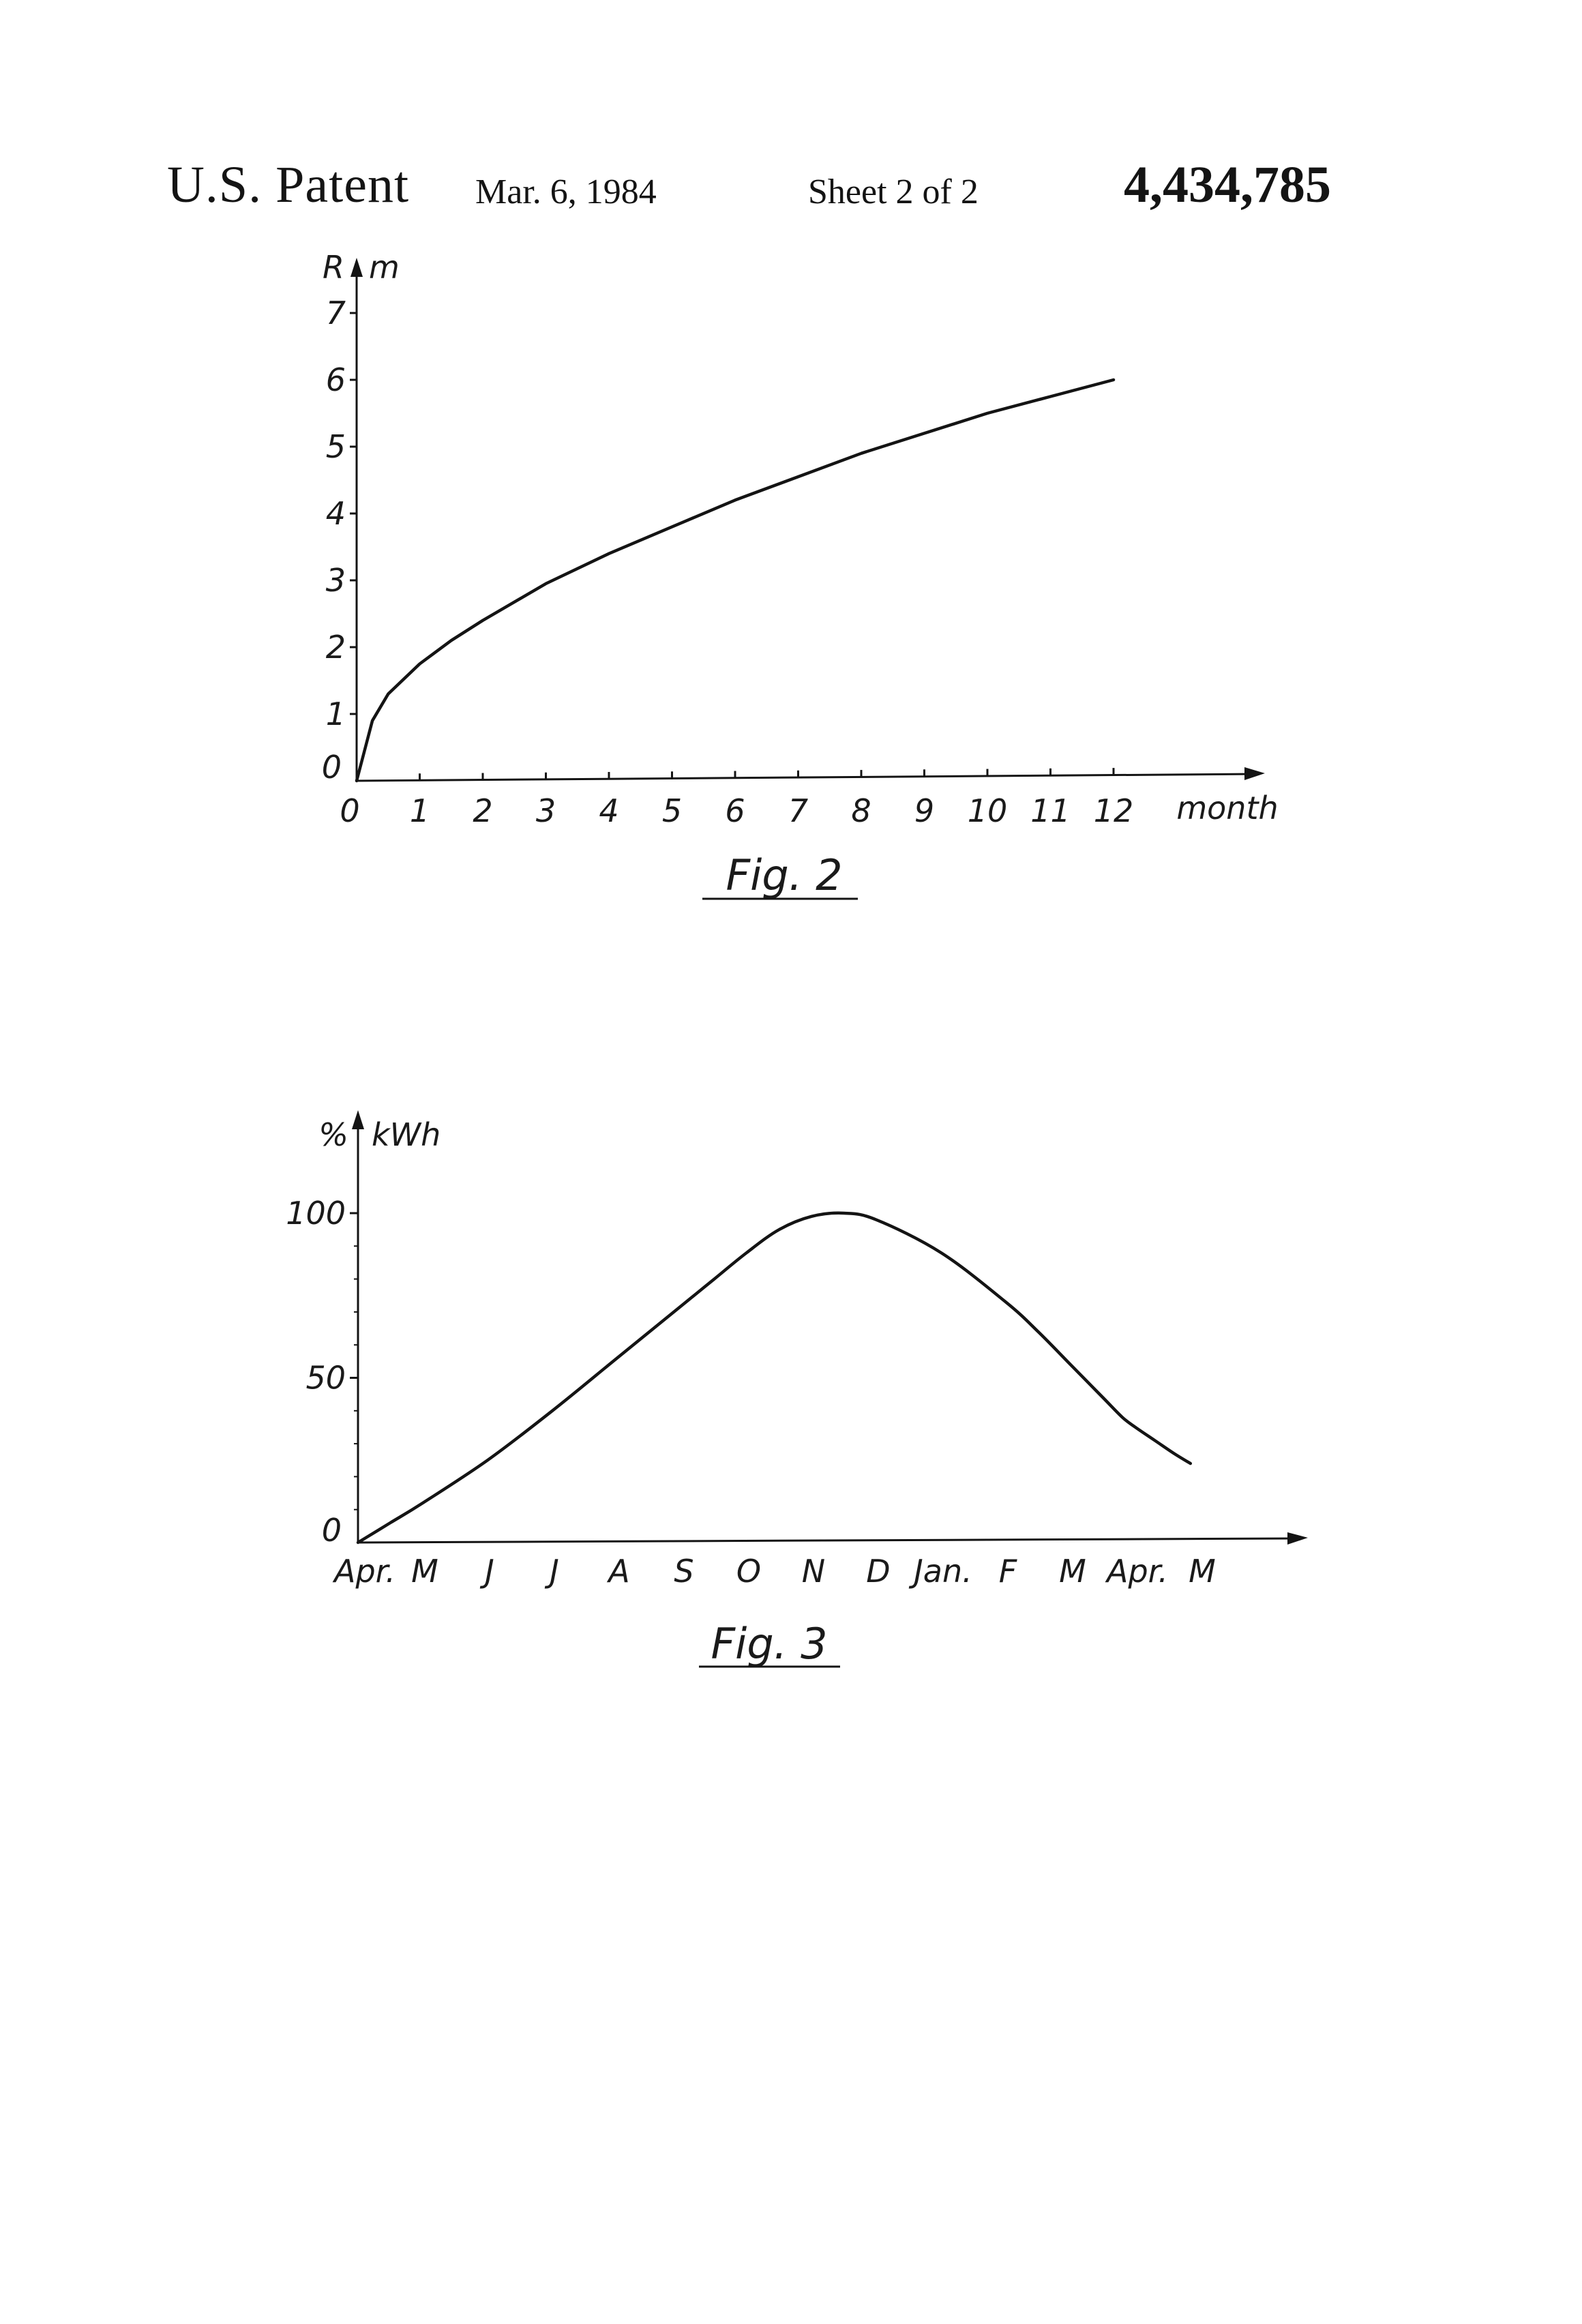 Image resolution: width=1582 pixels, height=2324 pixels. What do you see at coordinates (546, 810) in the screenshot?
I see `fig2-x-tick-label: 3` at bounding box center [546, 810].